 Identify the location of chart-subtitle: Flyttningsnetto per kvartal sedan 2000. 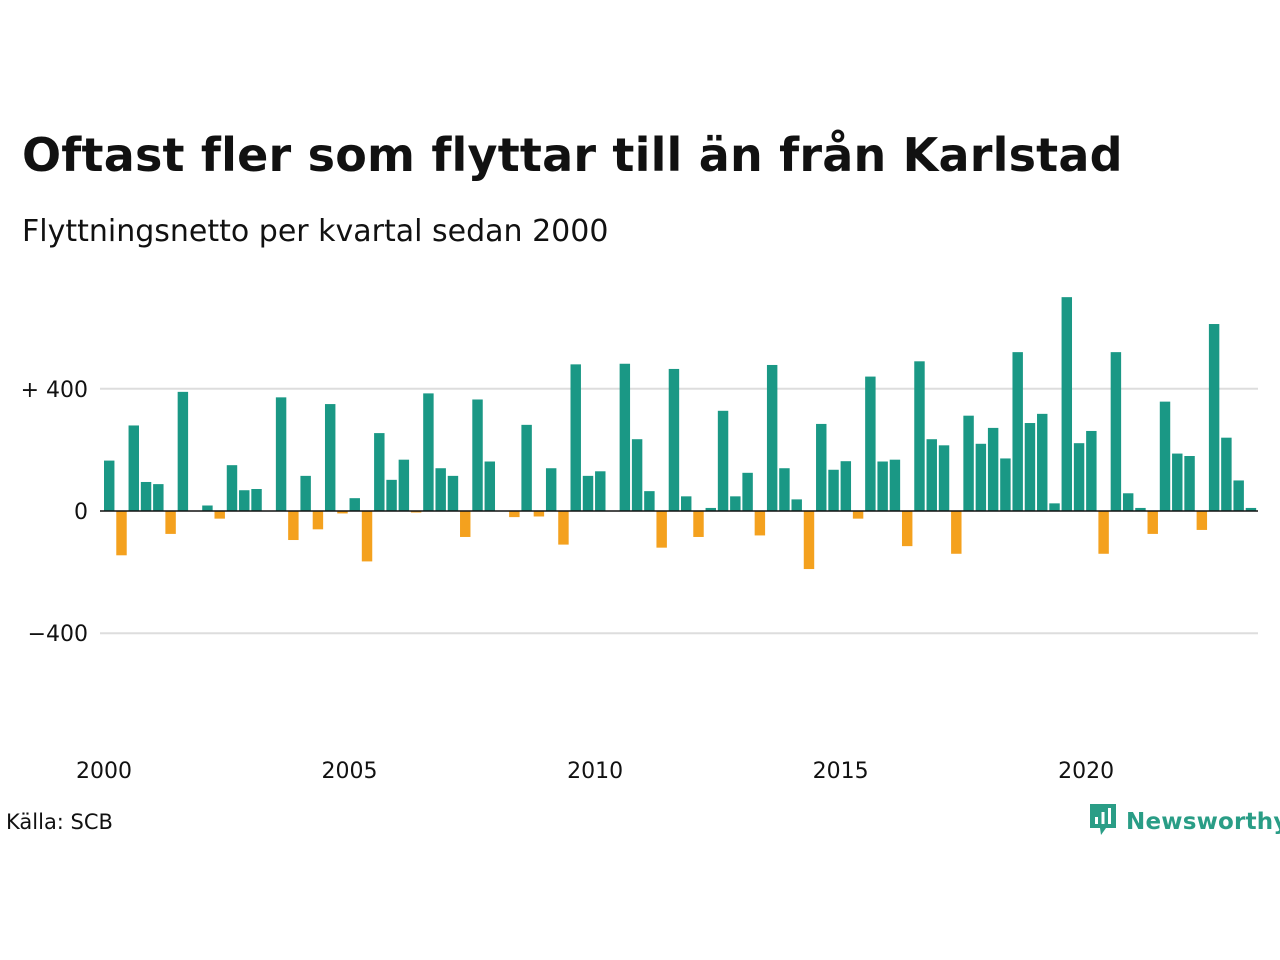
(315, 231).